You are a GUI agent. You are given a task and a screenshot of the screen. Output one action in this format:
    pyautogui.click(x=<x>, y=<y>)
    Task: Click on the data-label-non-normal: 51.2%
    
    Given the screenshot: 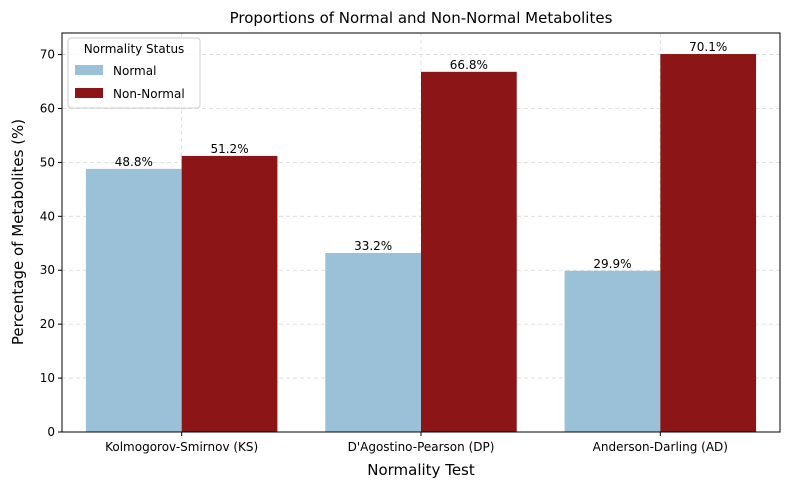 What is the action you would take?
    pyautogui.click(x=229, y=149)
    